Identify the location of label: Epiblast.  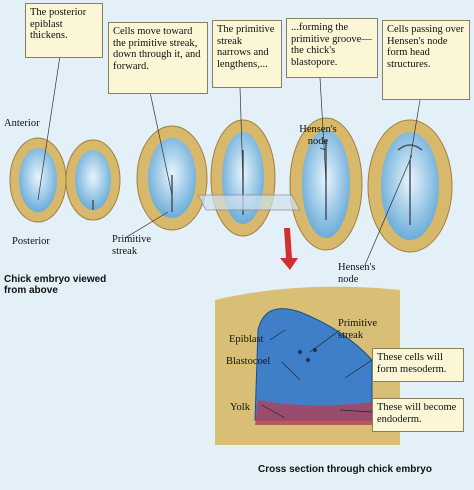
(246, 339).